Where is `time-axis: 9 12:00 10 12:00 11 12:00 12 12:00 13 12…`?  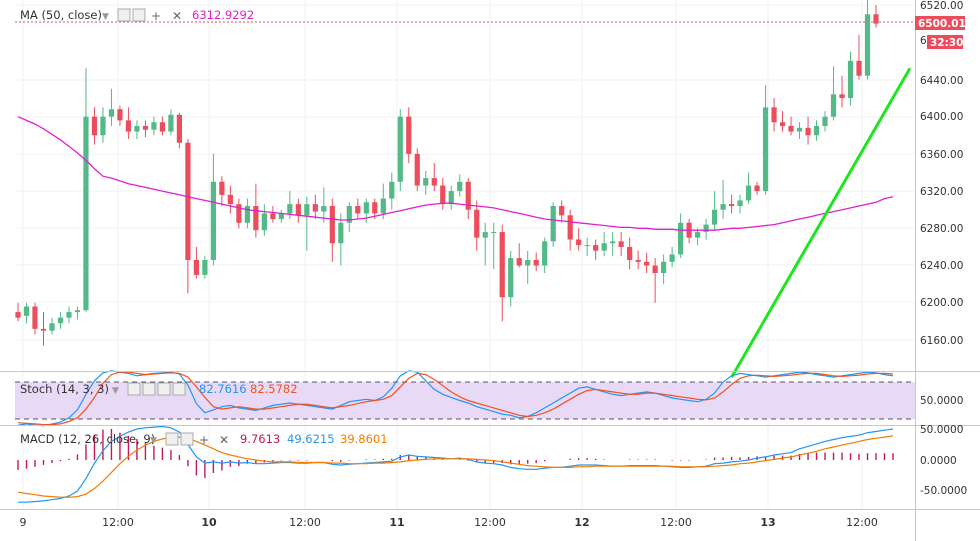 time-axis: 9 12:00 10 12:00 11 12:00 12 12:00 13 12… is located at coordinates (449, 522).